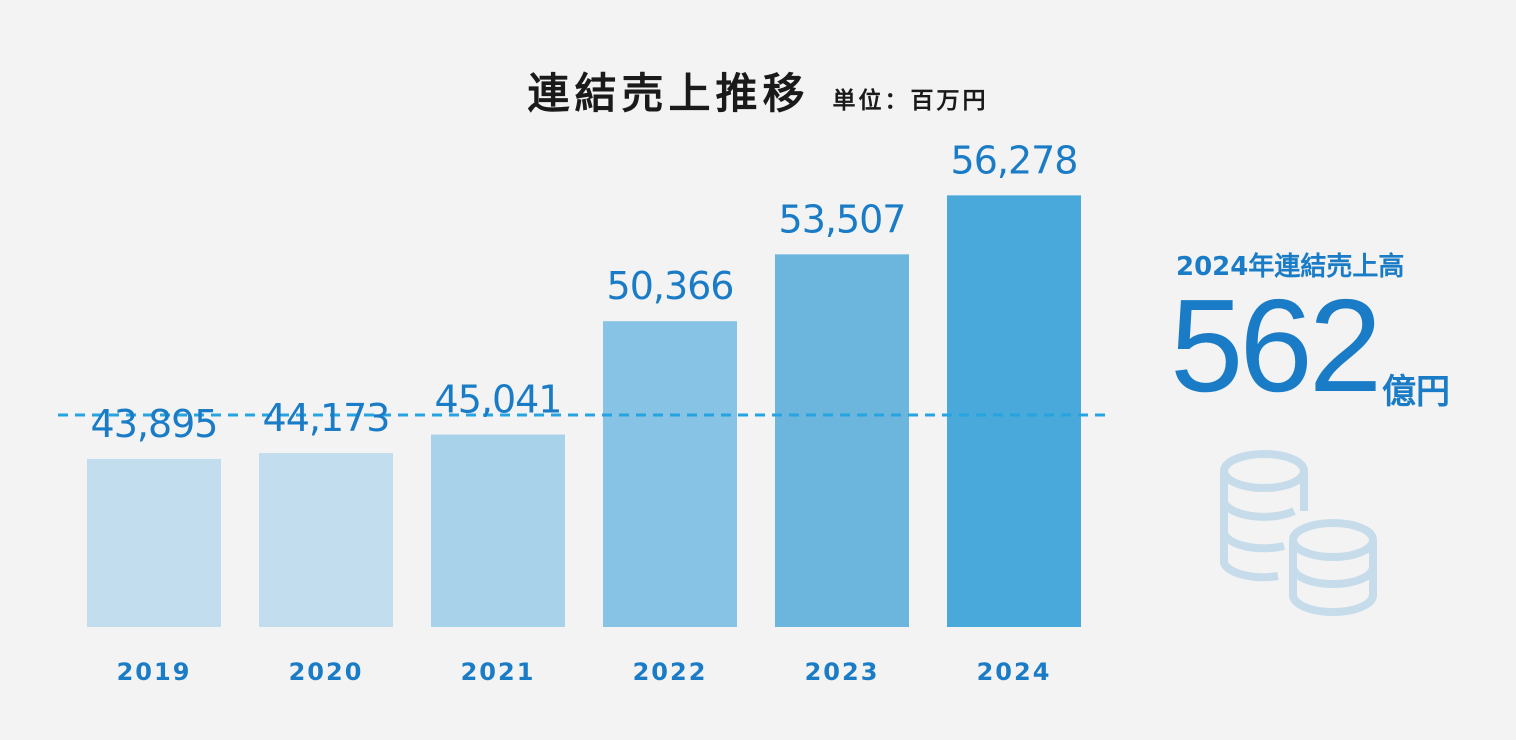  I want to click on chart-title-main: 連結売上推移, so click(668, 93).